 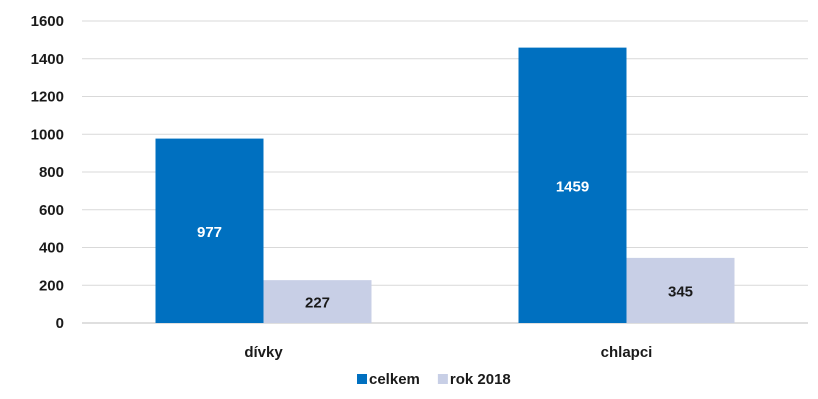 What do you see at coordinates (51, 172) in the screenshot?
I see `y-tick-label: 800` at bounding box center [51, 172].